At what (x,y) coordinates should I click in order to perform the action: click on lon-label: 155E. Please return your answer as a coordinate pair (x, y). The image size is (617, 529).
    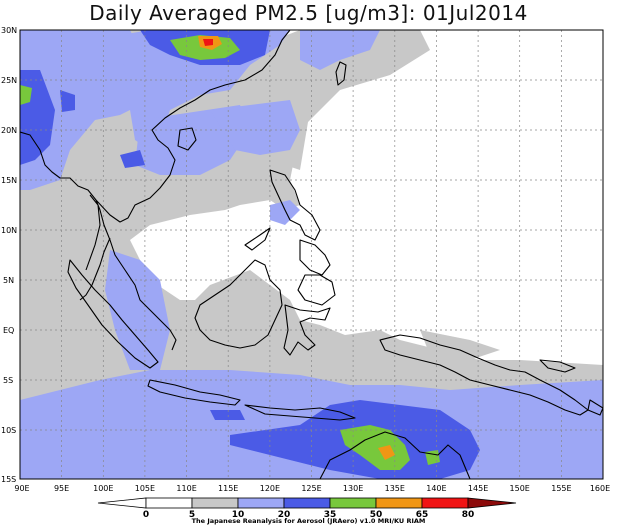
    Looking at the image, I should click on (561, 488).